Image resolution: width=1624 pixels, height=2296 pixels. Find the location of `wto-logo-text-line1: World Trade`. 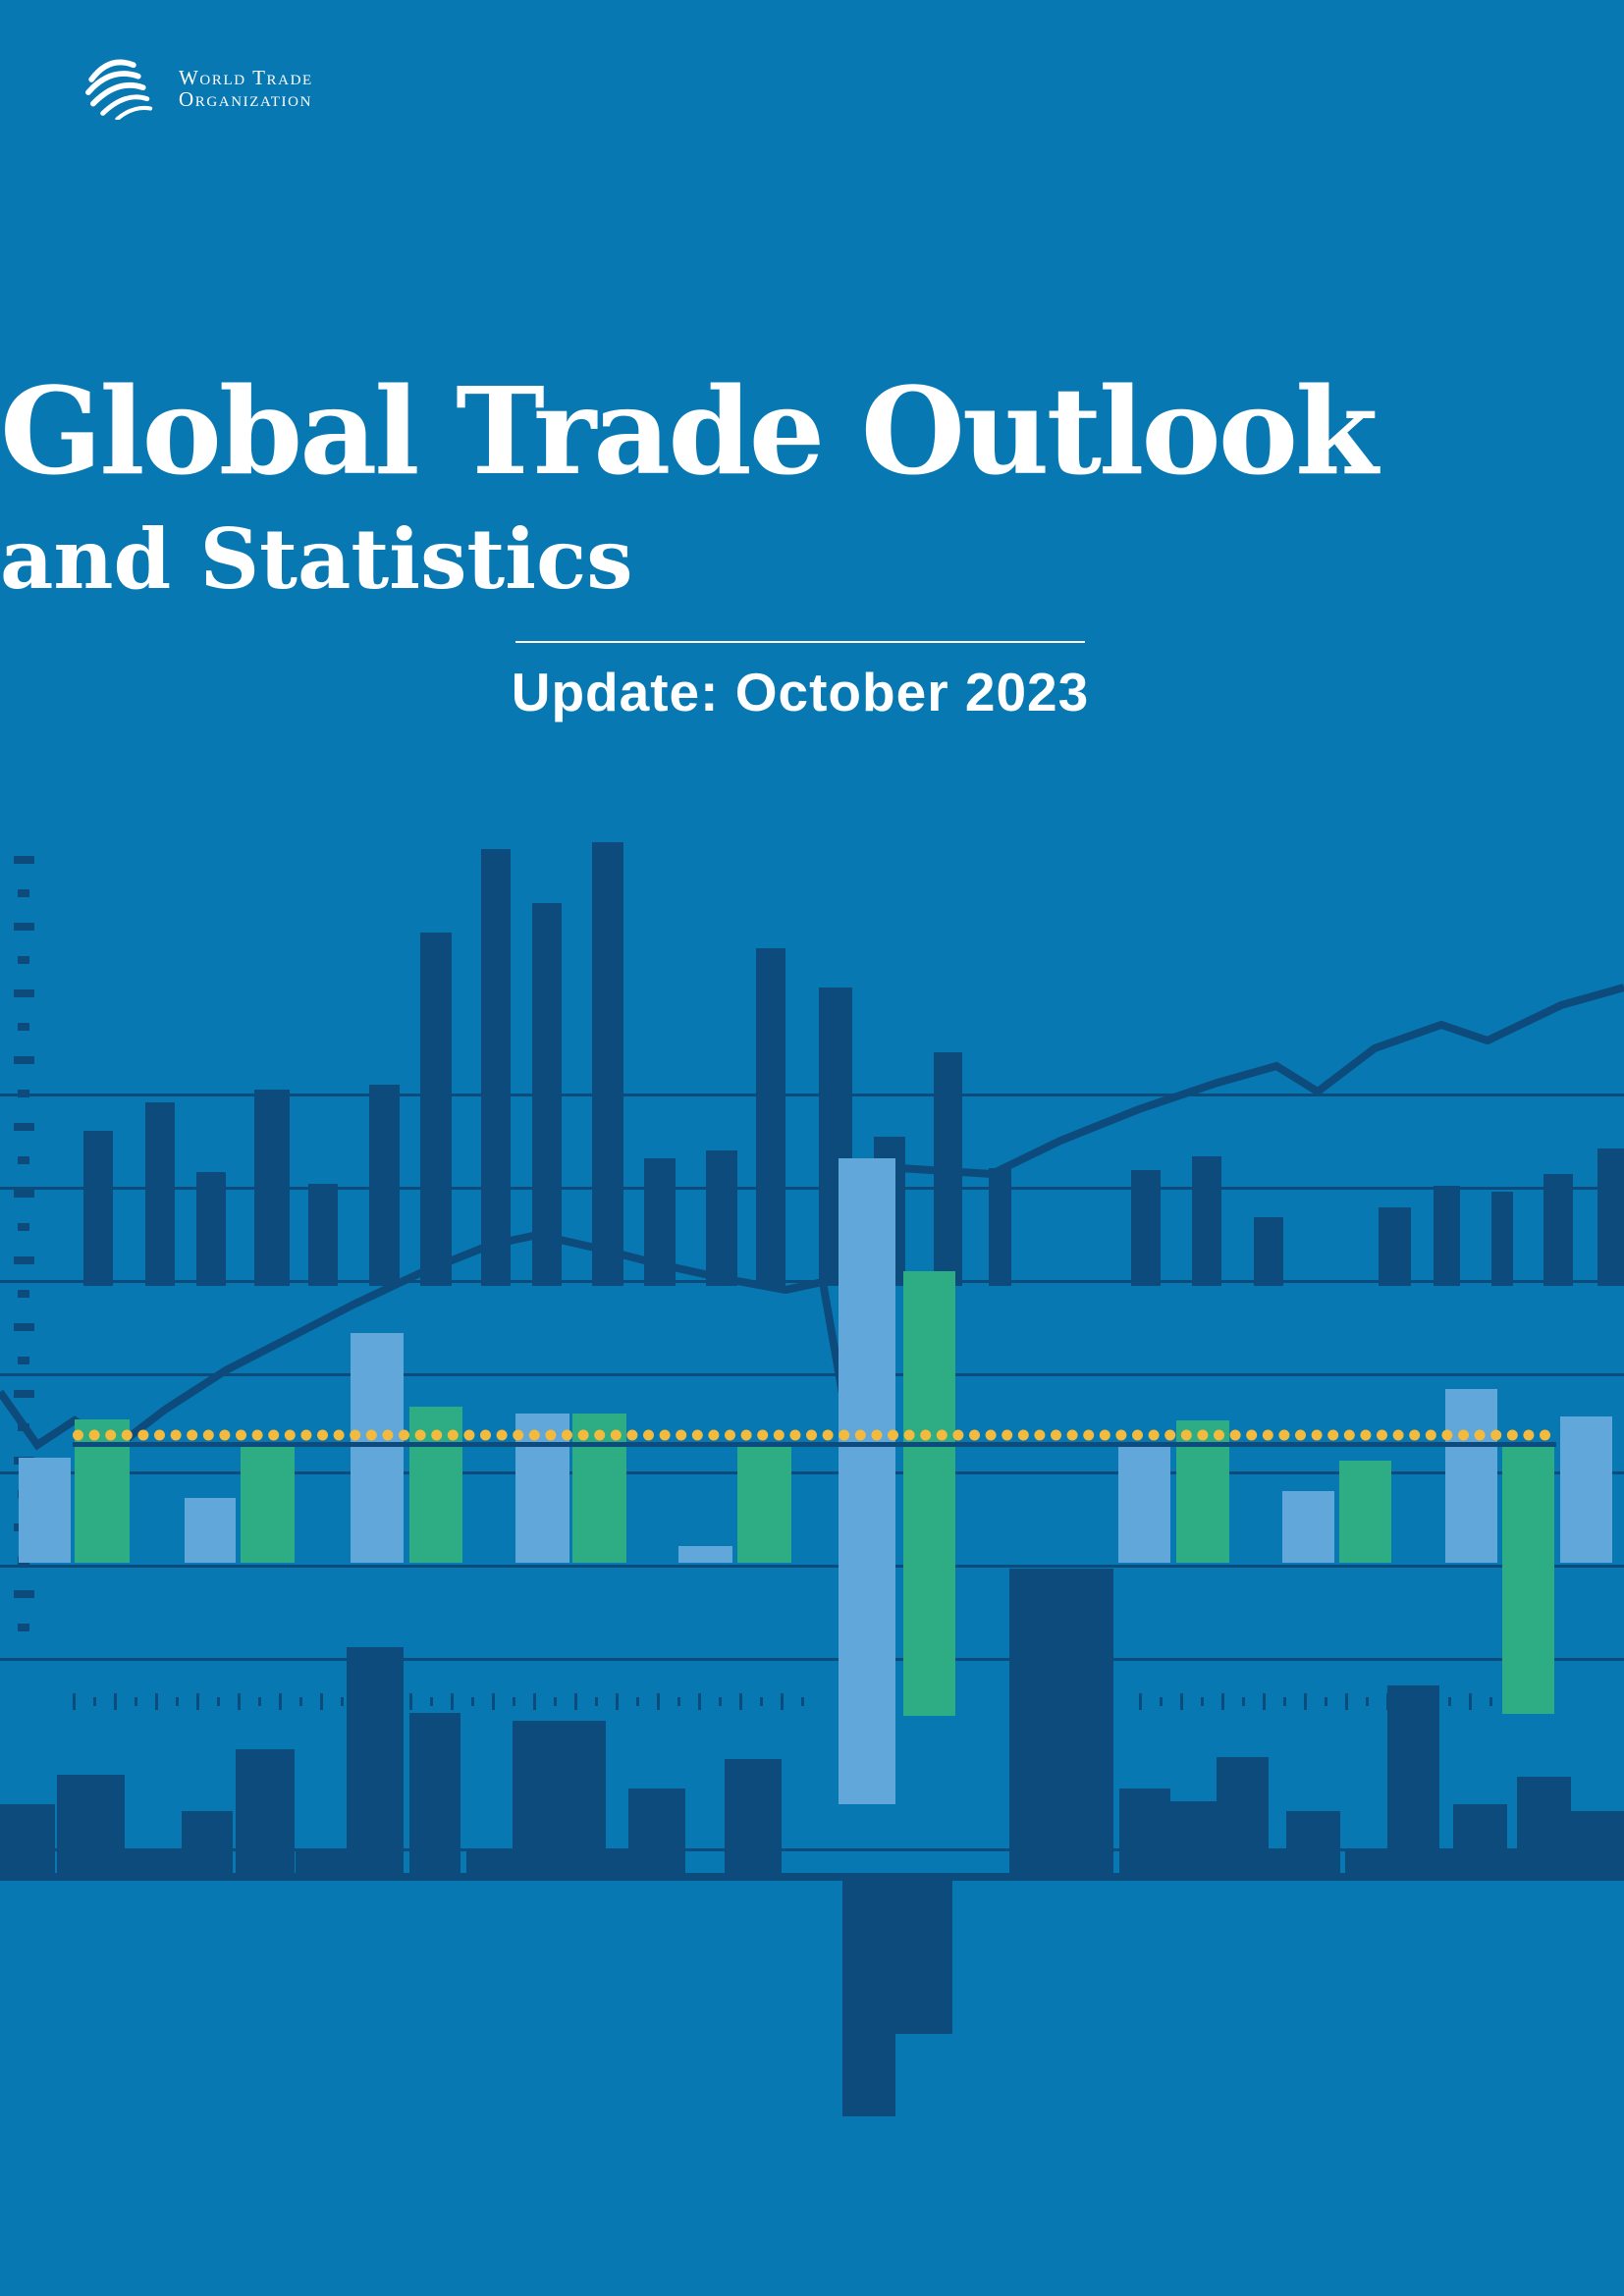

wto-logo-text-line1: World Trade is located at coordinates (246, 77).